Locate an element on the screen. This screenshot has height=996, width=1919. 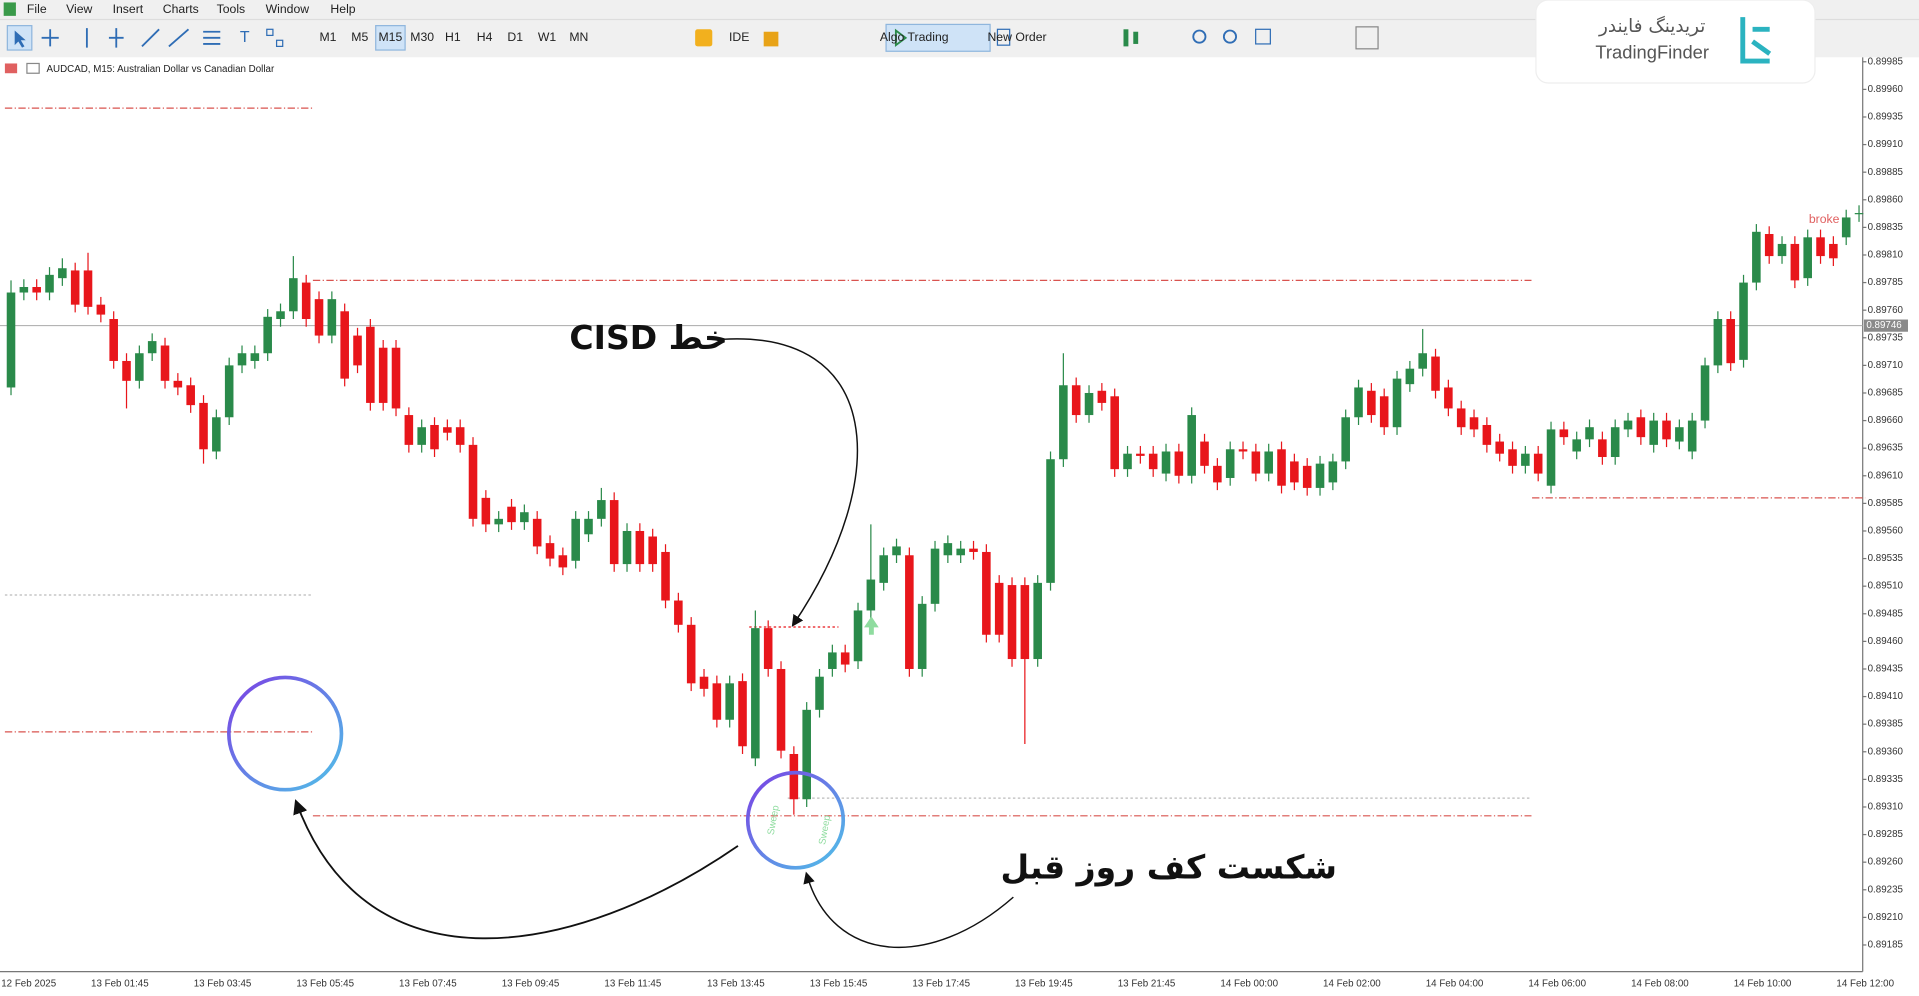
x-tick-label: 14 Feb 06:00 is located at coordinates (1557, 983).